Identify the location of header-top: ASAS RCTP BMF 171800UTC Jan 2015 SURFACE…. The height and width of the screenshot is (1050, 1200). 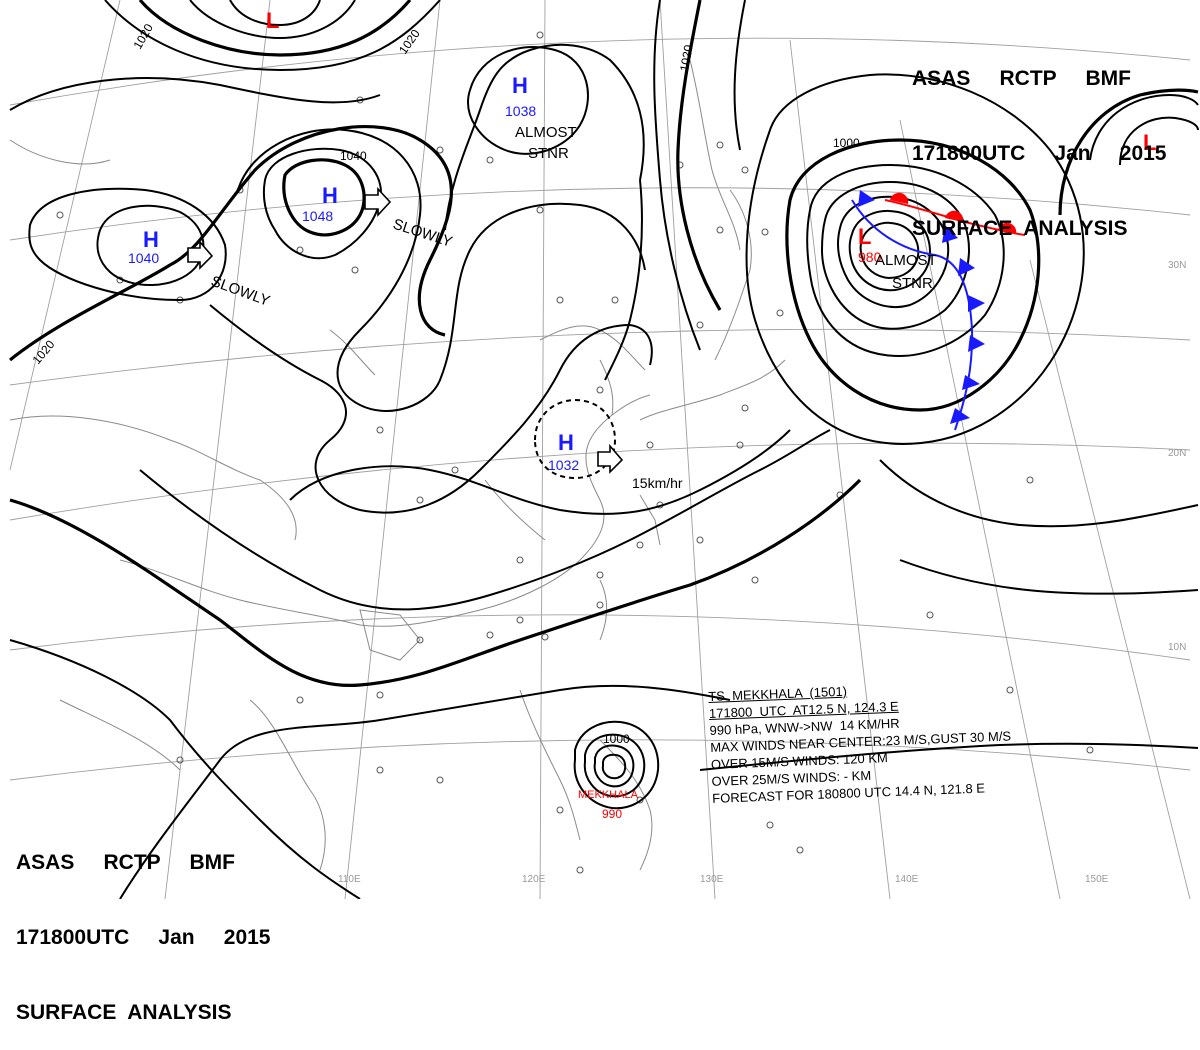
(1039, 141).